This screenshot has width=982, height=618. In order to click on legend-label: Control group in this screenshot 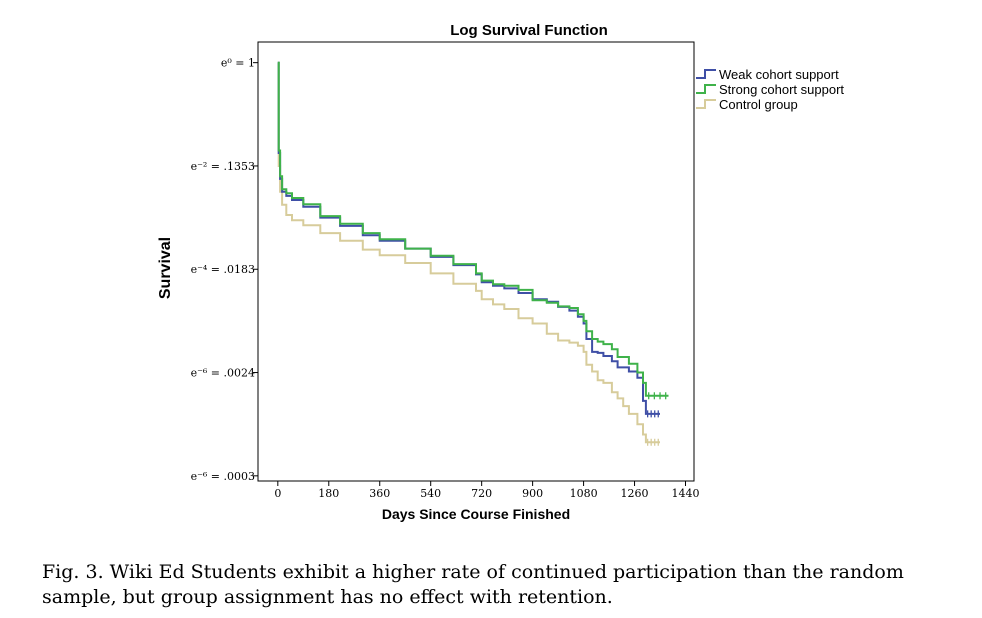, I will do `click(758, 104)`.